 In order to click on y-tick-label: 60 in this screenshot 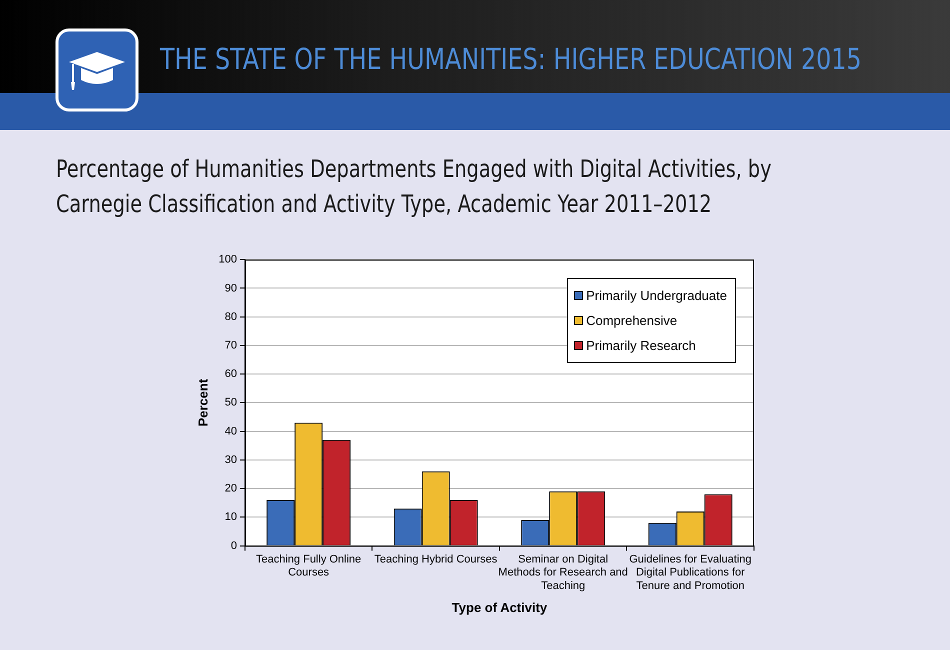, I will do `click(230, 374)`.